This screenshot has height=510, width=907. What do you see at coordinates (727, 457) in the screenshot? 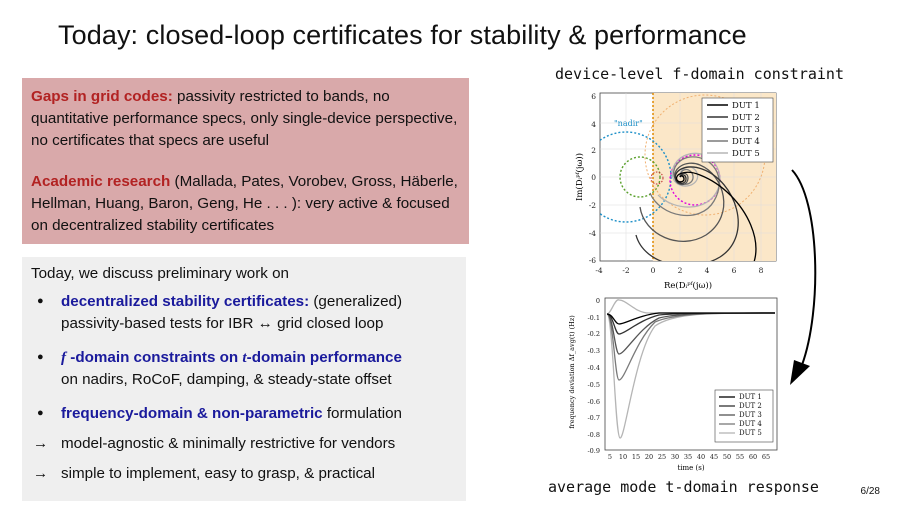
I see `x-tick: 50` at bounding box center [727, 457].